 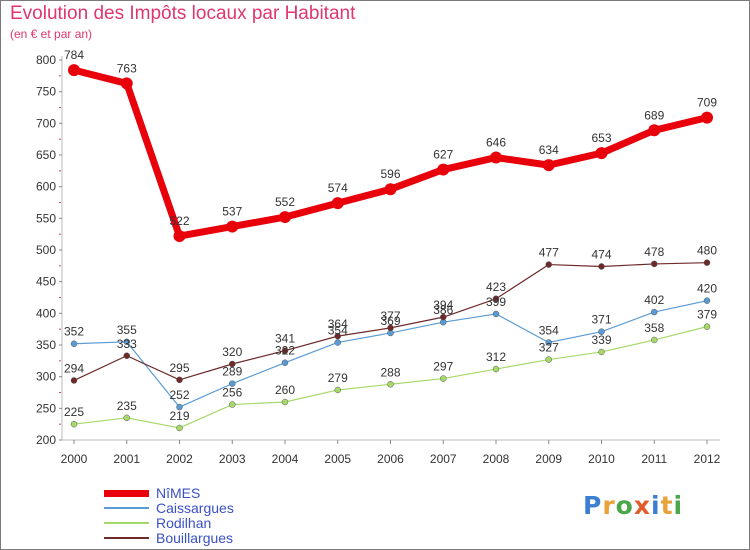 What do you see at coordinates (126, 508) in the screenshot?
I see `legend-swatch-caissargues` at bounding box center [126, 508].